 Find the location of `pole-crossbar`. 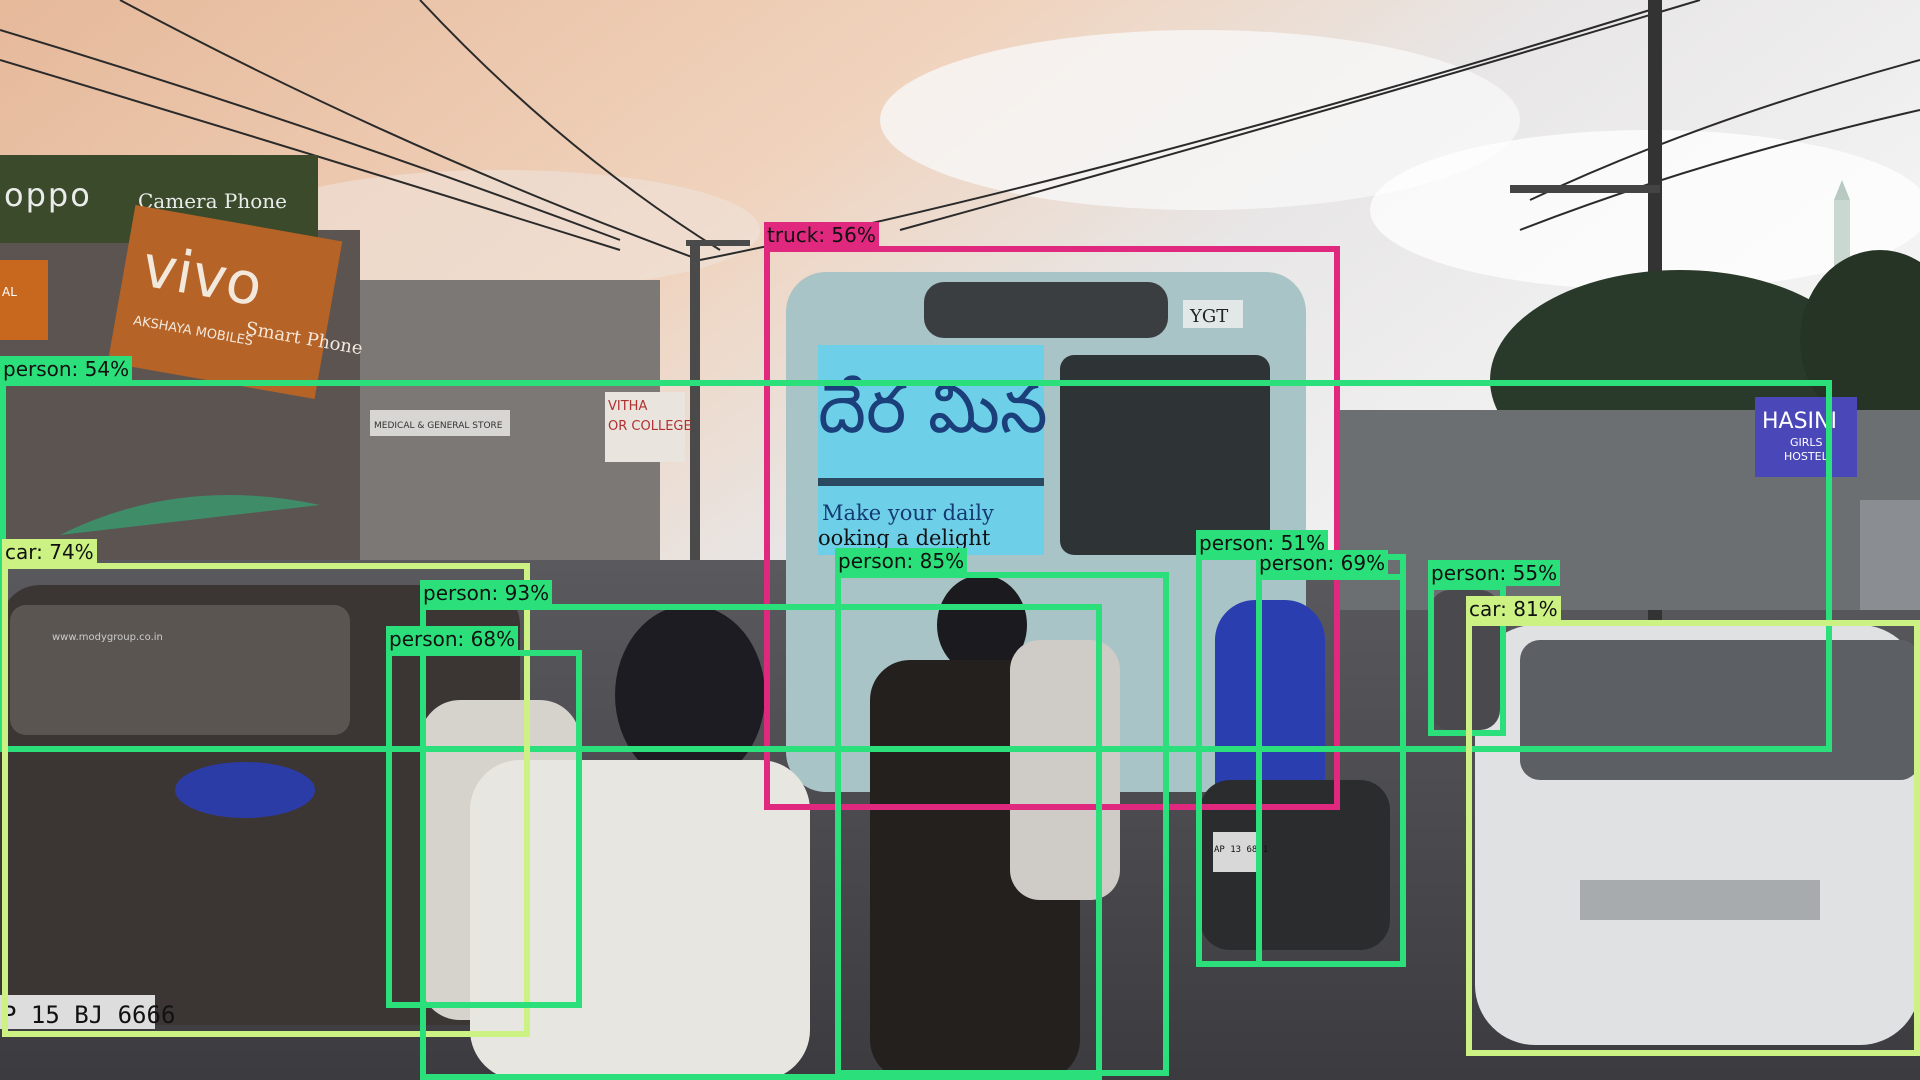

pole-crossbar is located at coordinates (718, 243).